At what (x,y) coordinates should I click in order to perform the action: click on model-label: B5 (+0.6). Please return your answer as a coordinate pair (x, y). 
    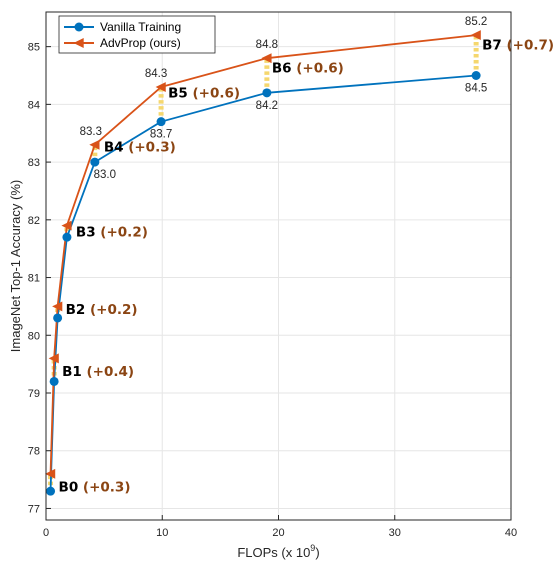
    Looking at the image, I should click on (204, 93).